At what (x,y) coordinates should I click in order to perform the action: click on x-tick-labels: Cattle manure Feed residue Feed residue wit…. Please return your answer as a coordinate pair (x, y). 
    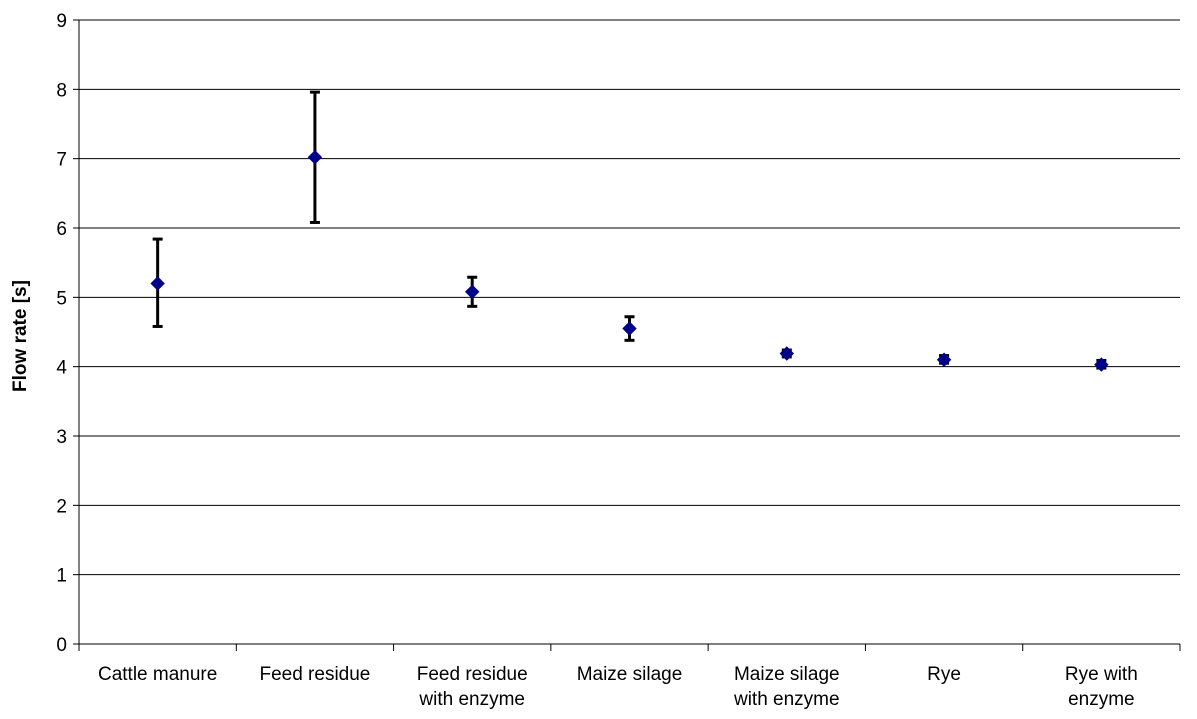
    Looking at the image, I should click on (618, 687).